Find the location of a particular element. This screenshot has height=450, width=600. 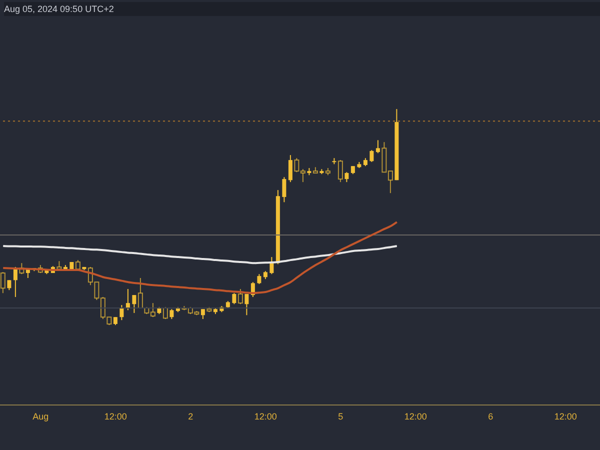

x-tick-label: 6 is located at coordinates (491, 416).